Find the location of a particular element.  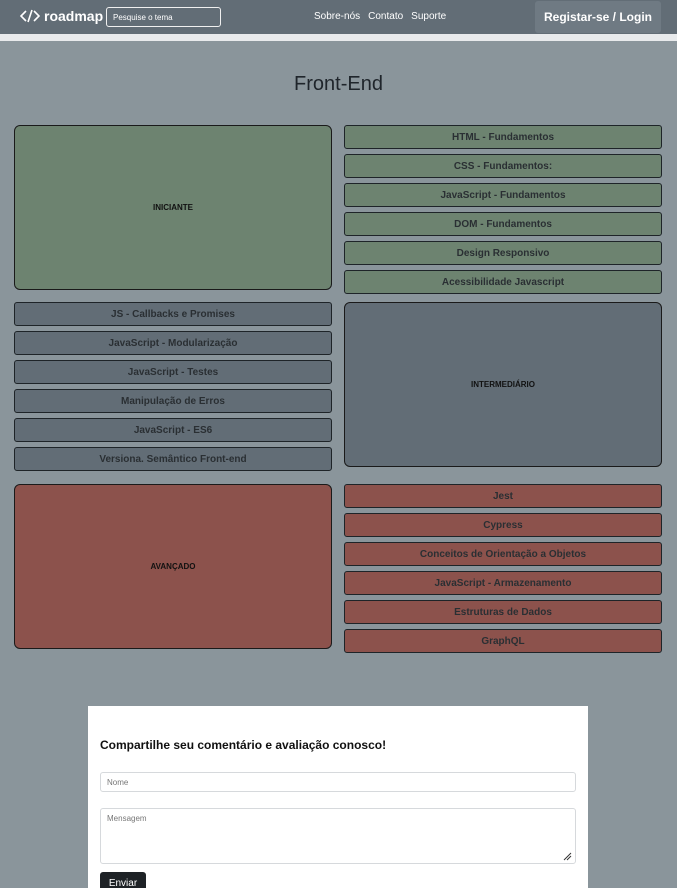

logo: roadmap is located at coordinates (61, 16).